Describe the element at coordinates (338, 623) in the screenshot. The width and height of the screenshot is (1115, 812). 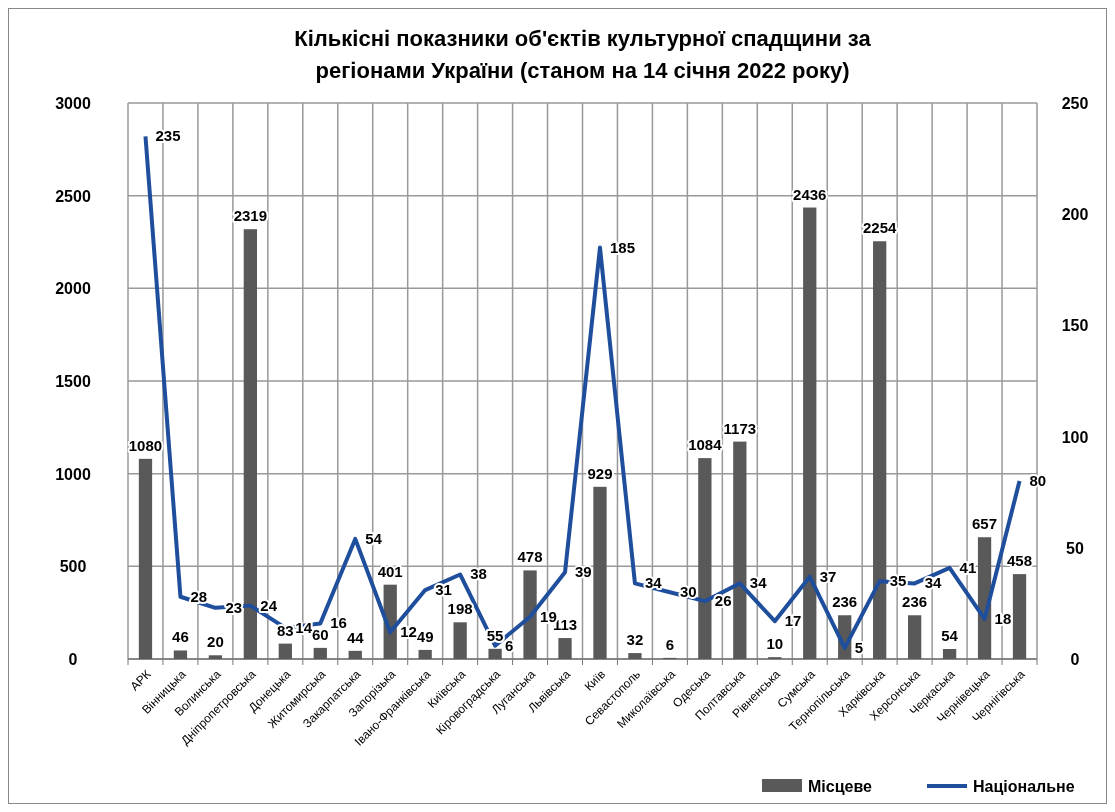
I see `data-label: 16` at that location.